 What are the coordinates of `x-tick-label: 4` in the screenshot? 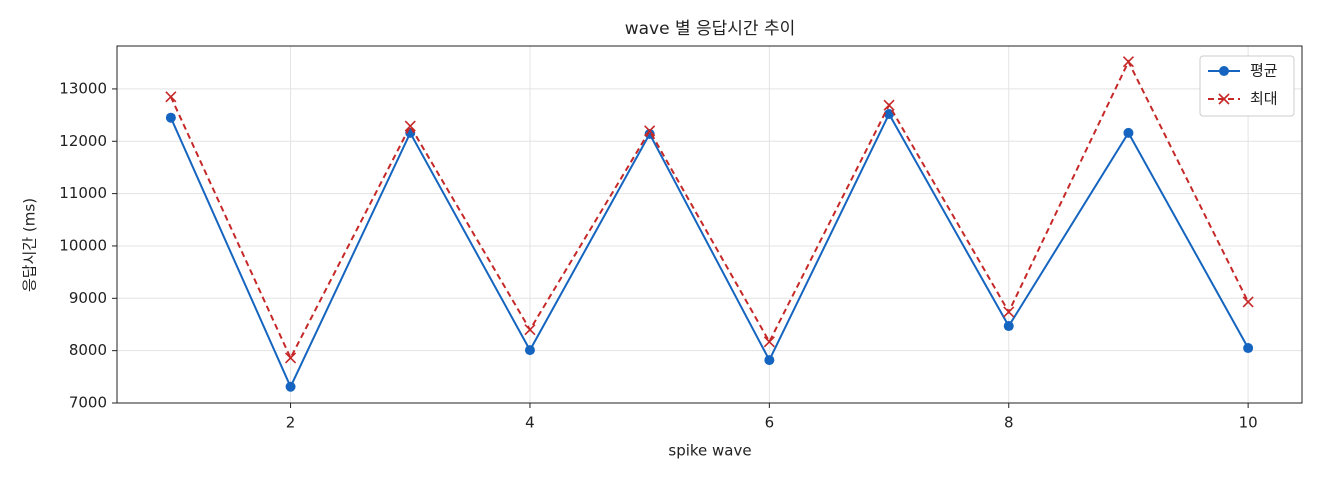 It's located at (530, 423).